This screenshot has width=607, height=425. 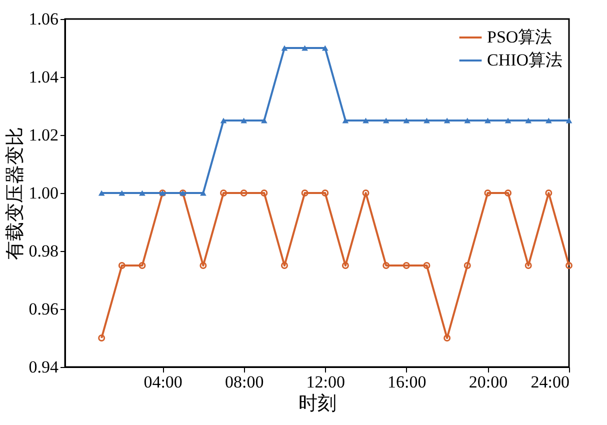 What do you see at coordinates (43, 367) in the screenshot?
I see `y-tick-label: 0.94` at bounding box center [43, 367].